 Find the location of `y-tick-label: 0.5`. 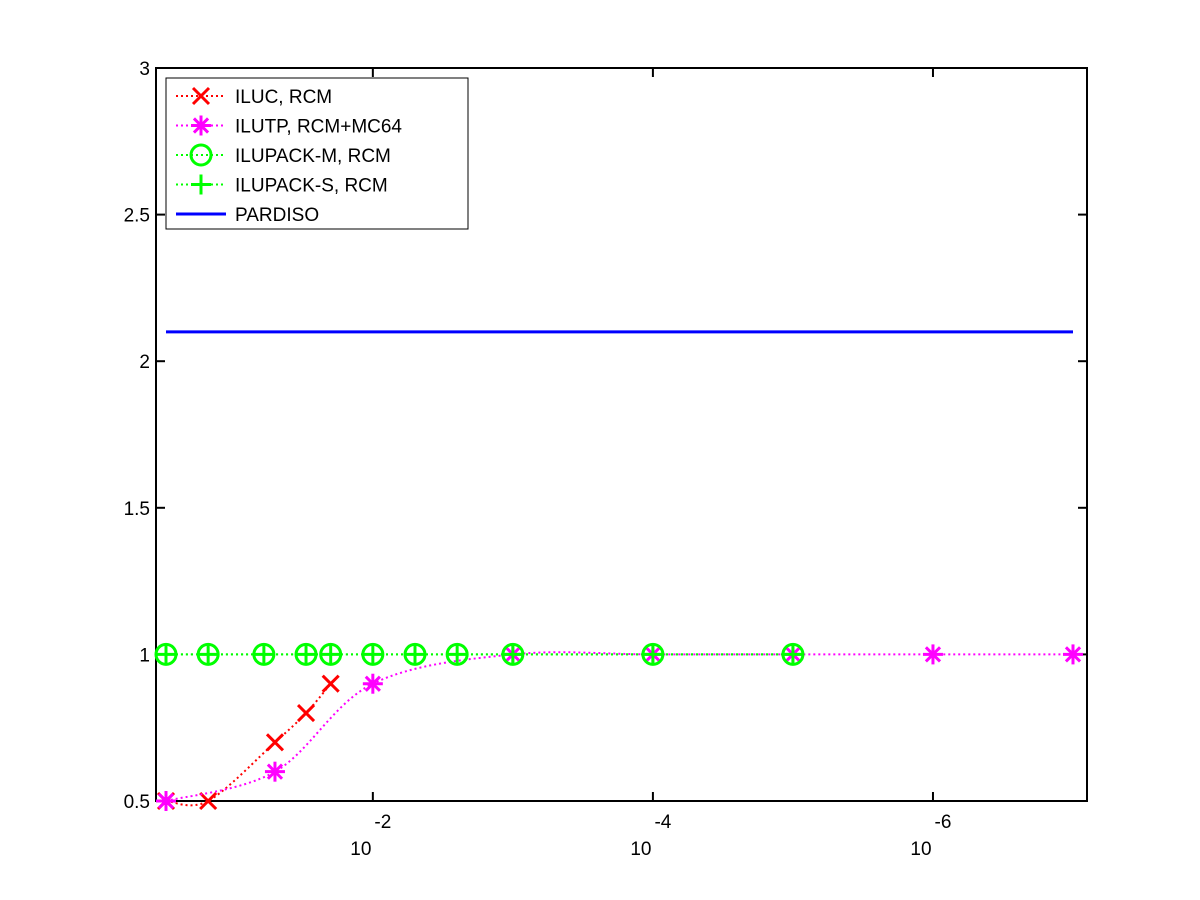

y-tick-label: 0.5 is located at coordinates (137, 802).